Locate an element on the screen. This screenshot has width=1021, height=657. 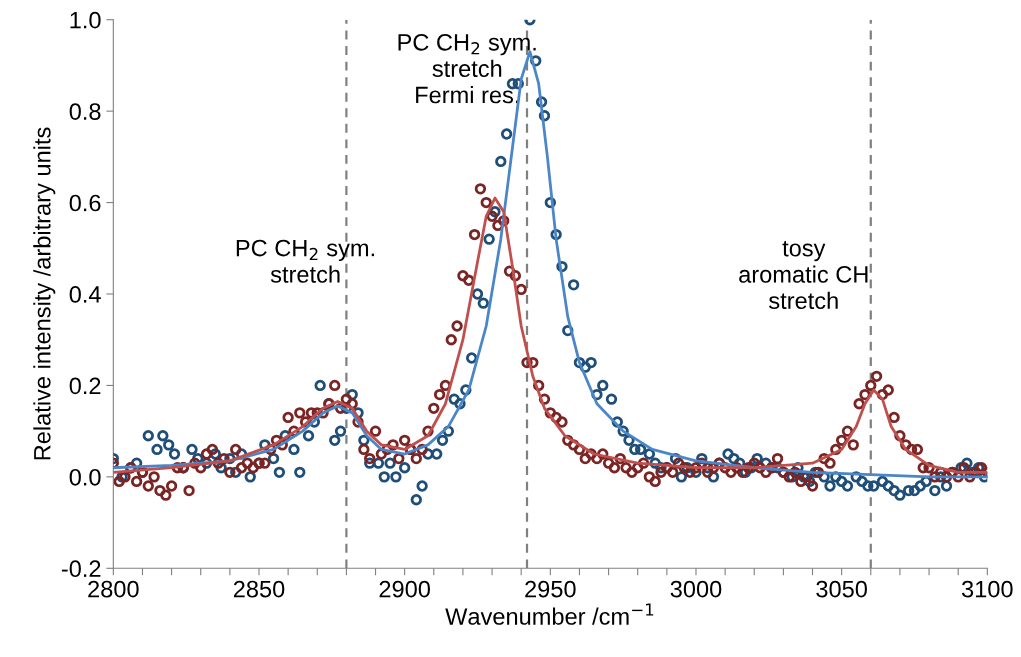
y-axis-title: Relative intensity /arbitrary units is located at coordinates (44, 293).